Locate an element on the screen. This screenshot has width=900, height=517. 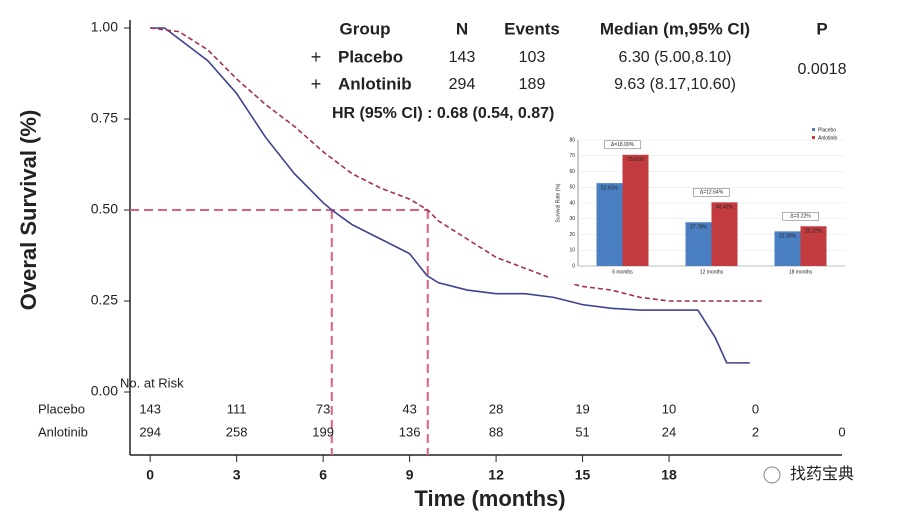
inset-y-tick-label: 70 is located at coordinates (572, 156).